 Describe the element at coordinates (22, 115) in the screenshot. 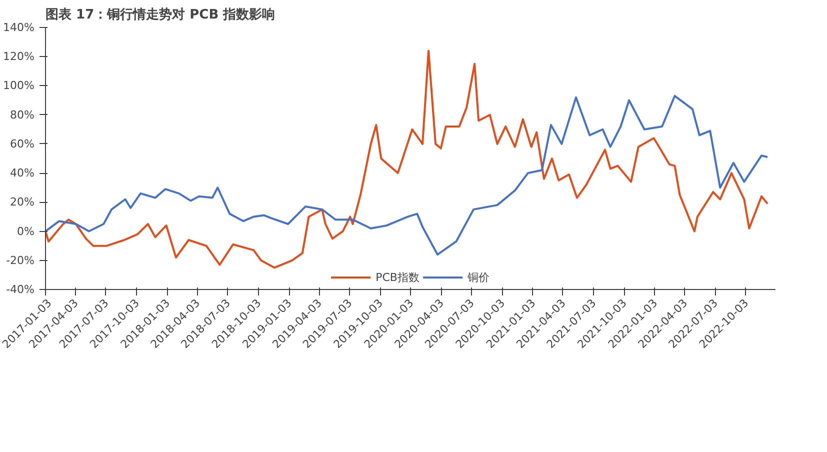

I see `y-tick-label: 80%` at that location.